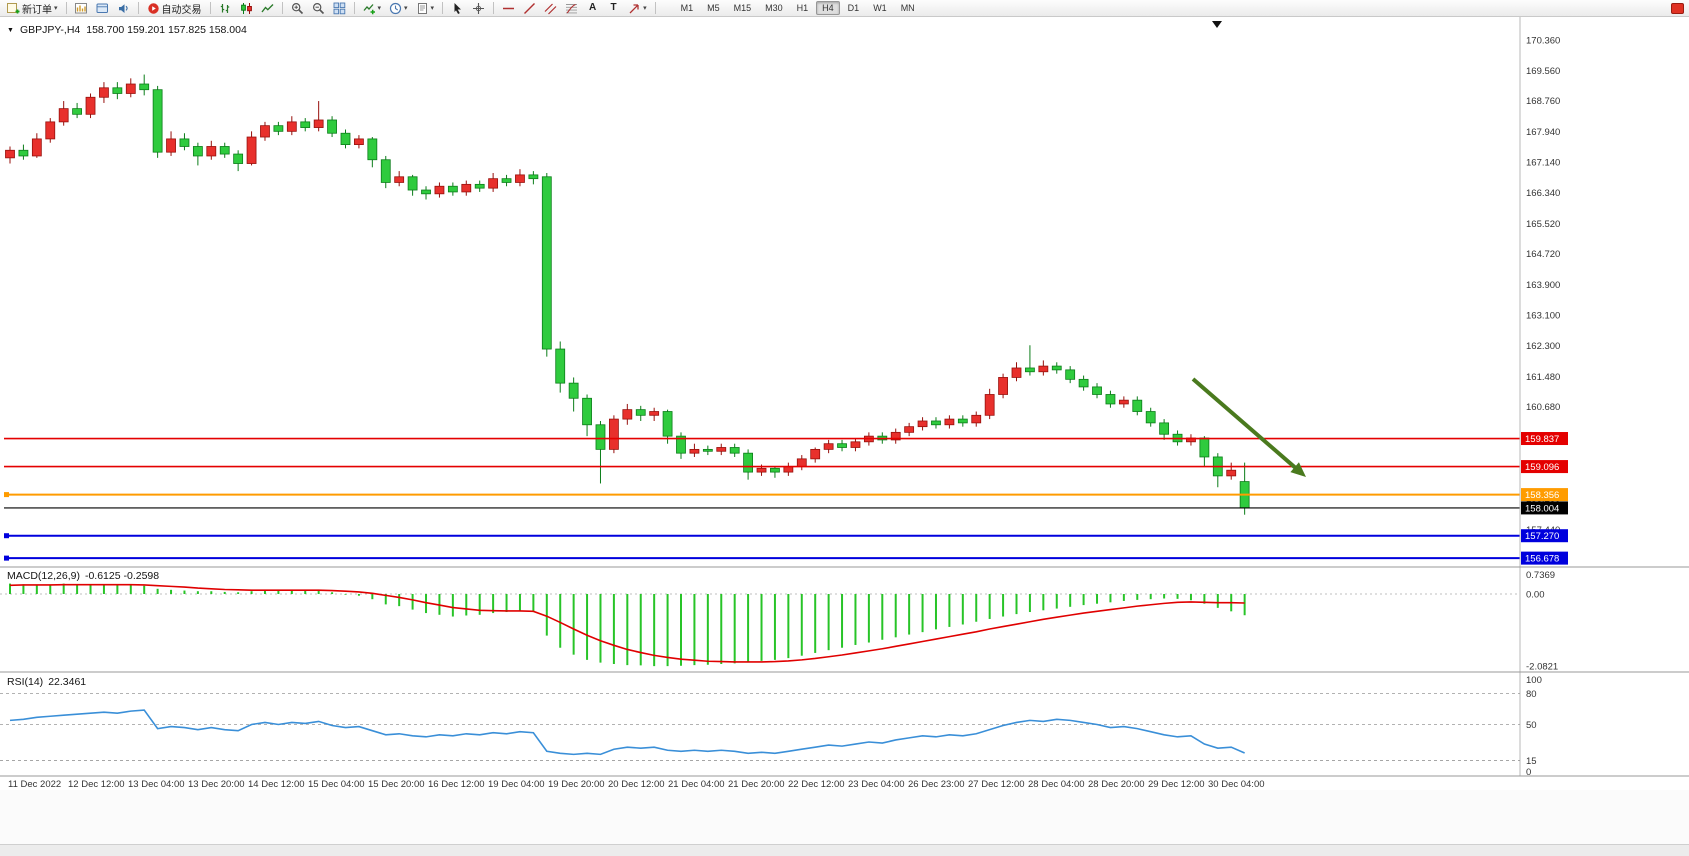  I want to click on bar-chart-button, so click(225, 8).